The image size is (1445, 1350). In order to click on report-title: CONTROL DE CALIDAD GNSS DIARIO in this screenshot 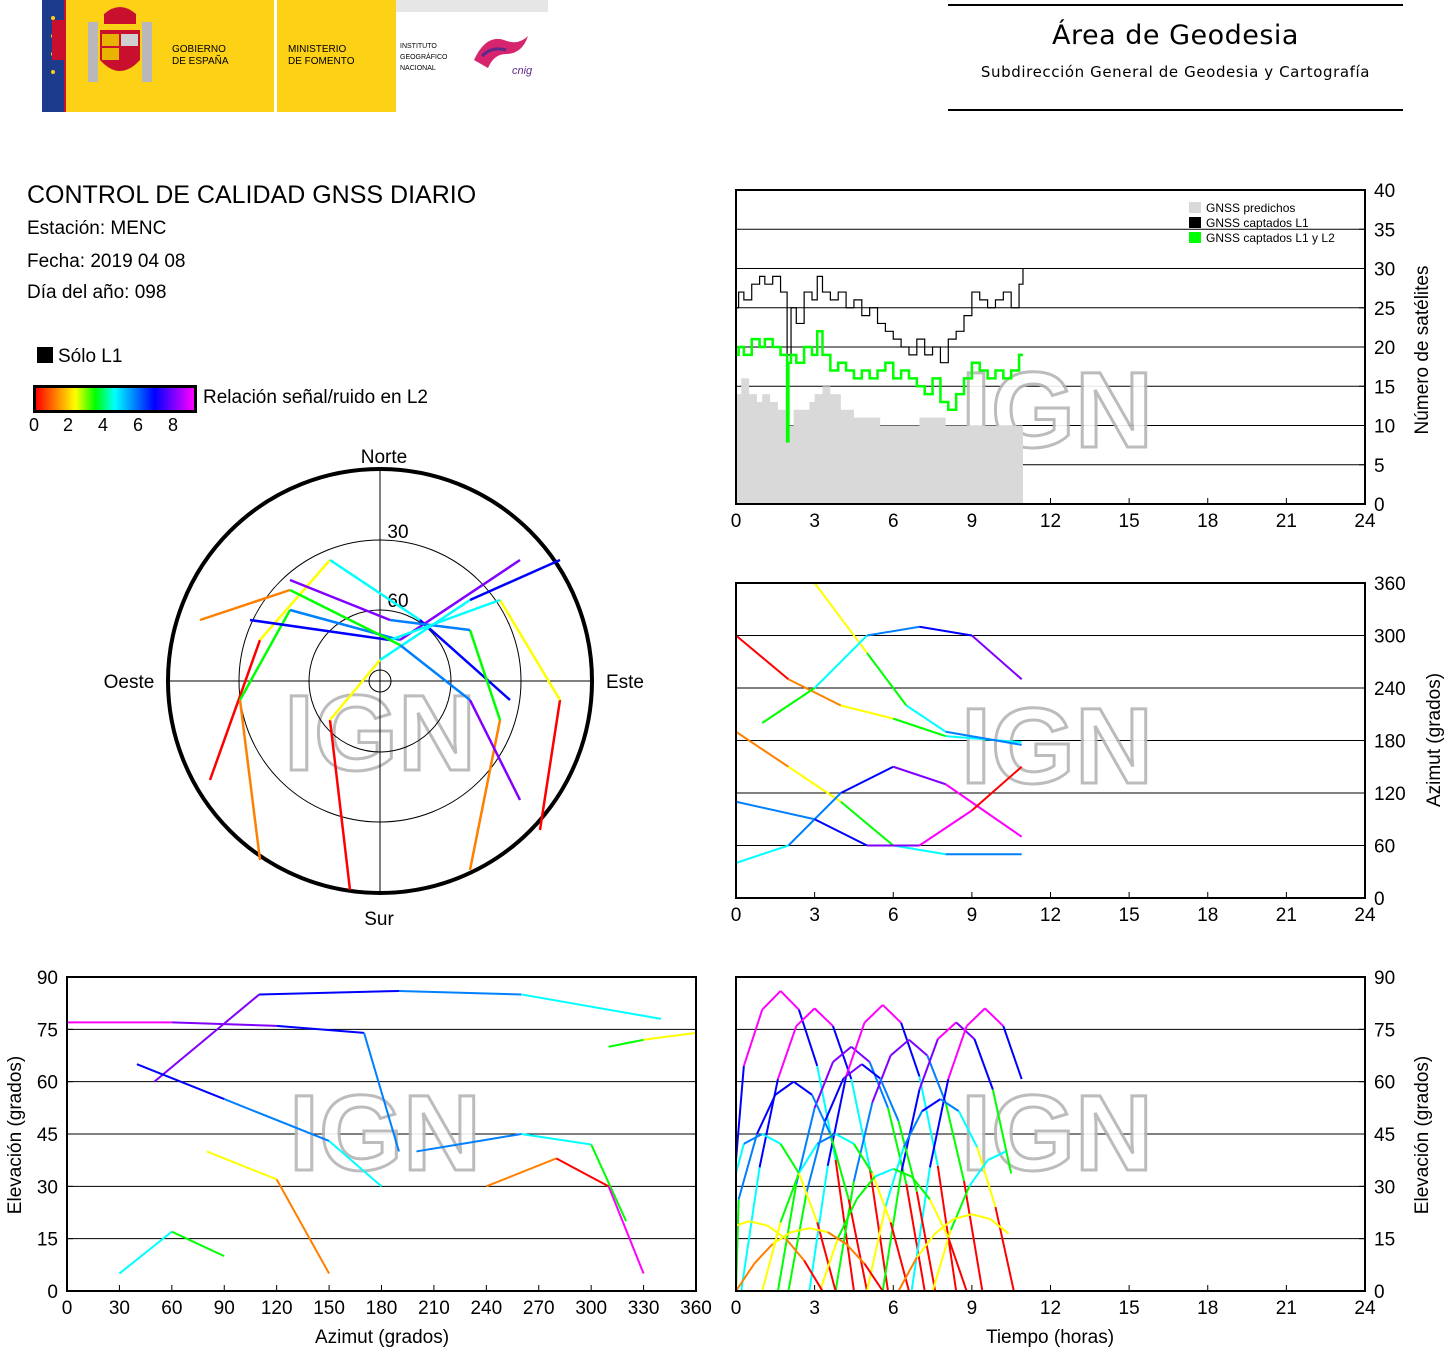, I will do `click(252, 195)`.